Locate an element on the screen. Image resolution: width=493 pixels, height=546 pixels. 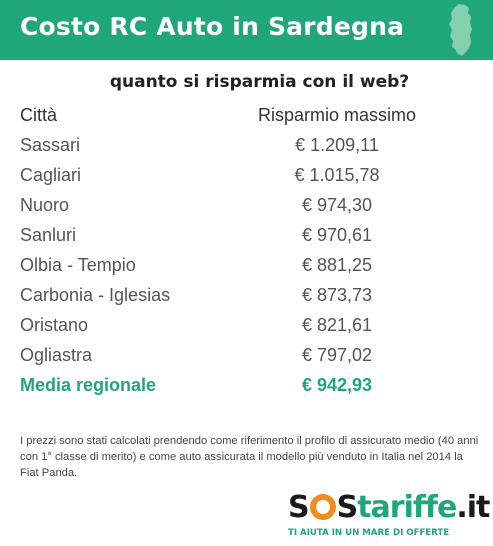
logo-wordmark: S Stariffe.it is located at coordinates (389, 508).